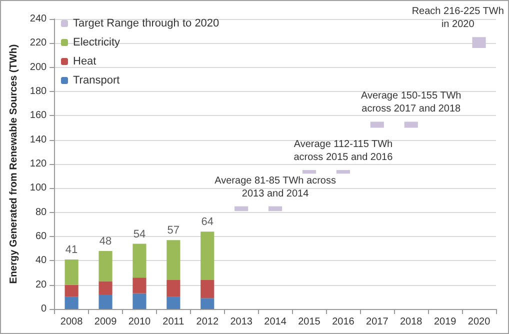 This screenshot has width=509, height=334. What do you see at coordinates (344, 151) in the screenshot?
I see `annotation: Average 112-115 TWh across 2015 and 2016` at bounding box center [344, 151].